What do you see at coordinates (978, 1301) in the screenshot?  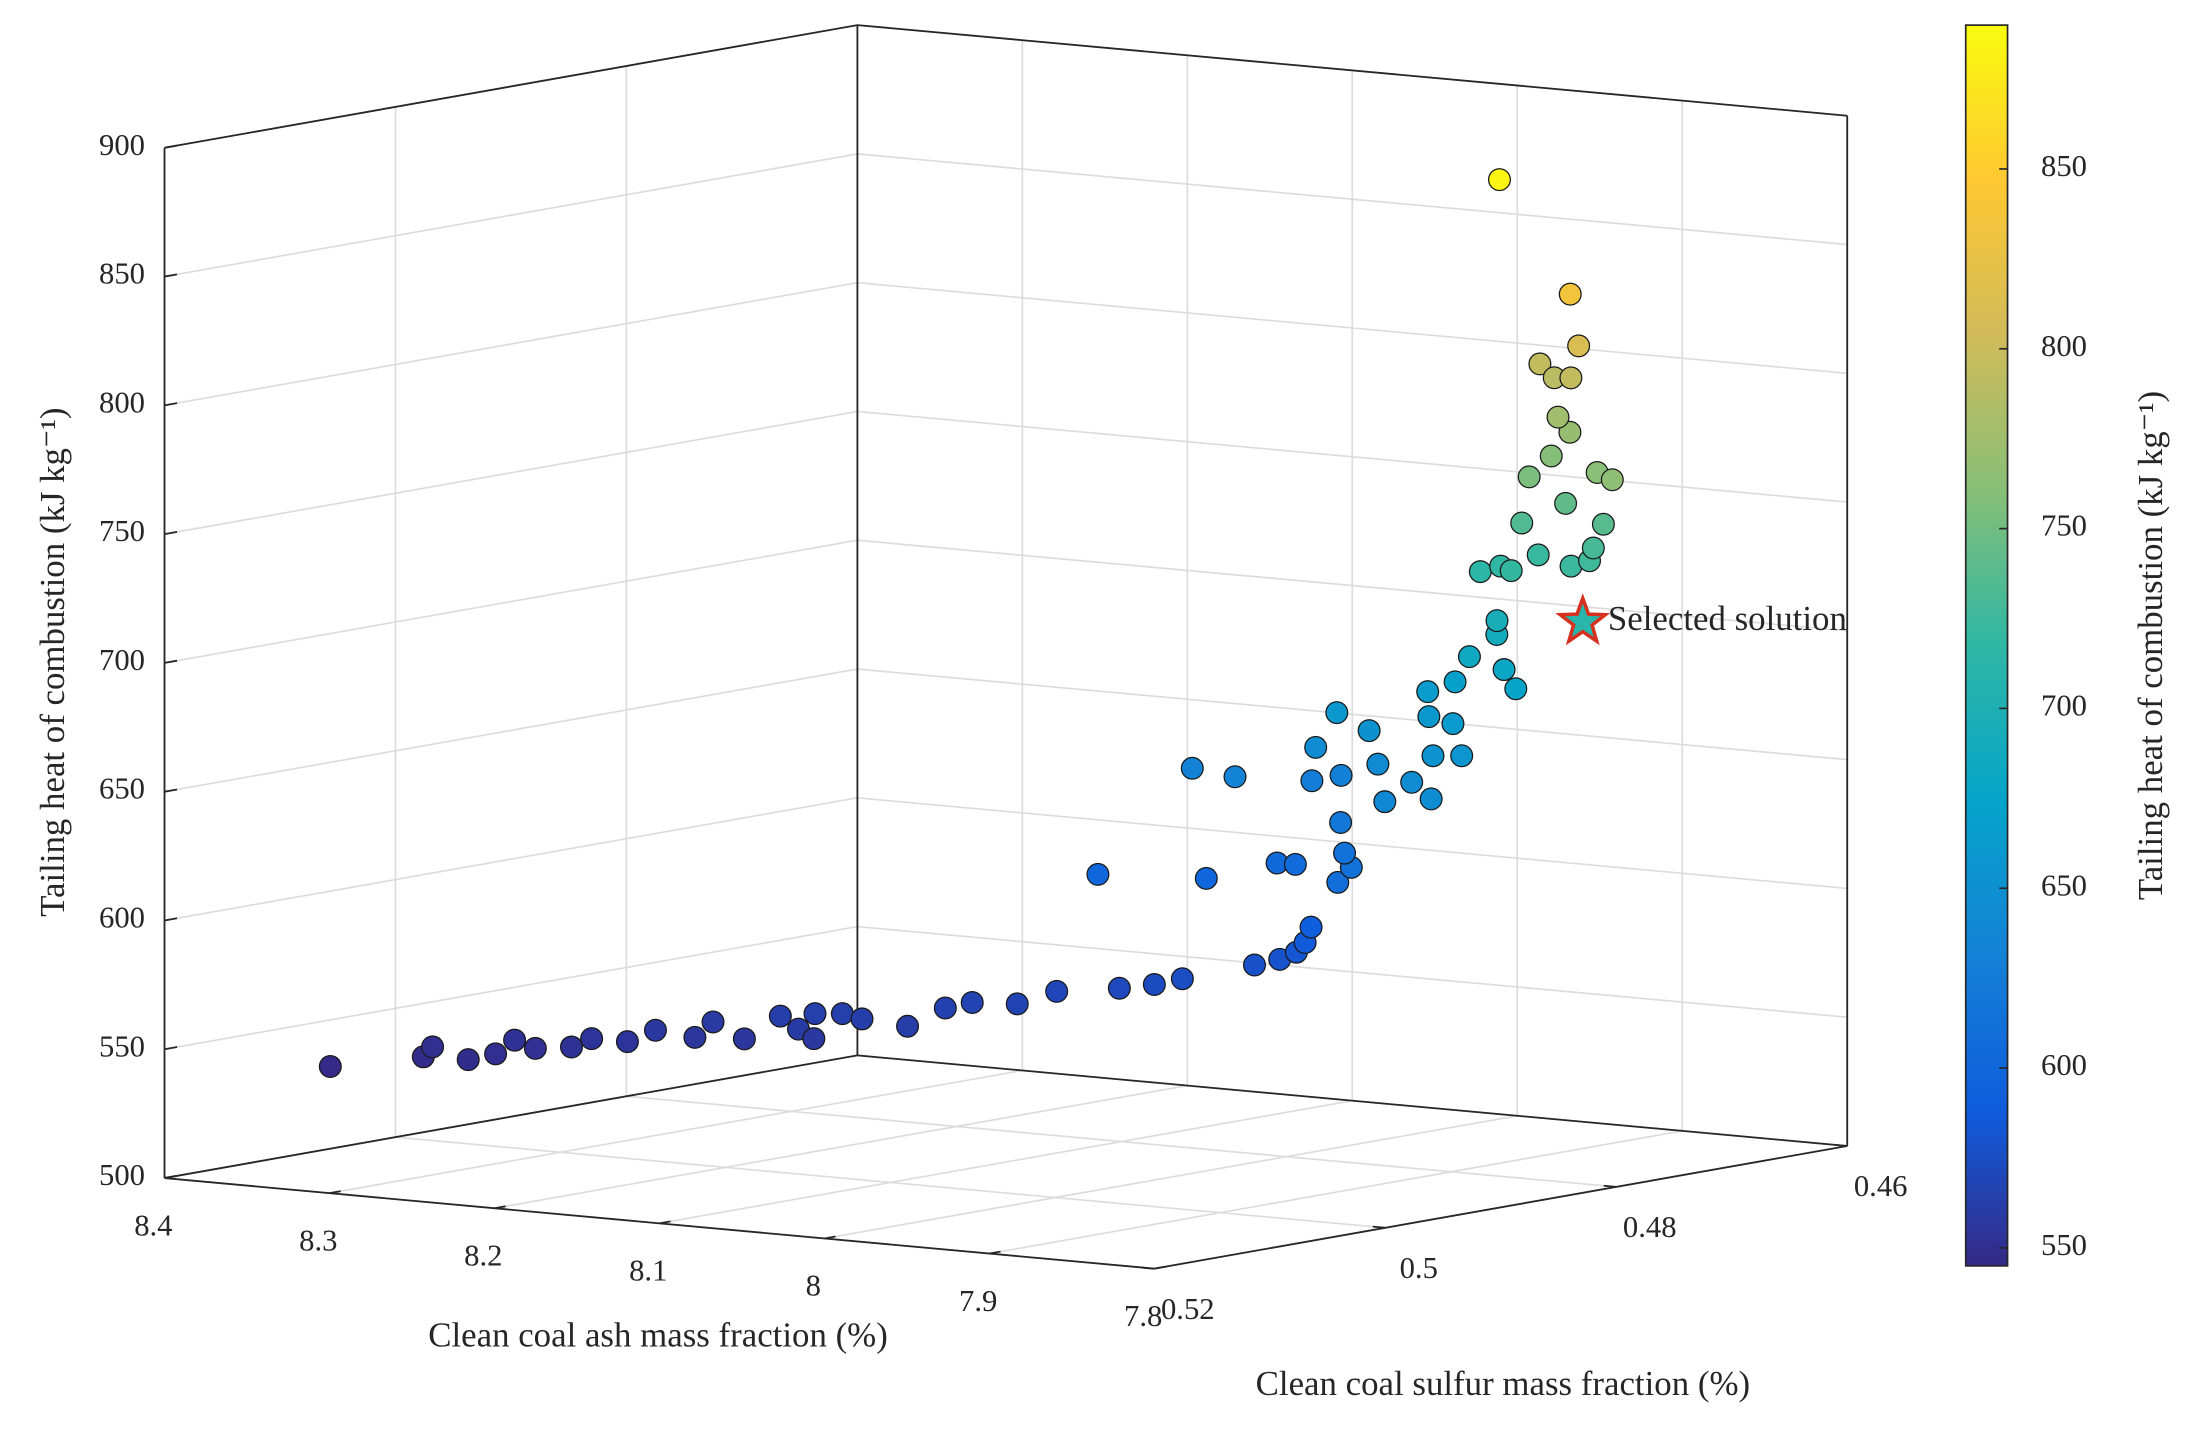 I see `x-tick-label: 7.9` at bounding box center [978, 1301].